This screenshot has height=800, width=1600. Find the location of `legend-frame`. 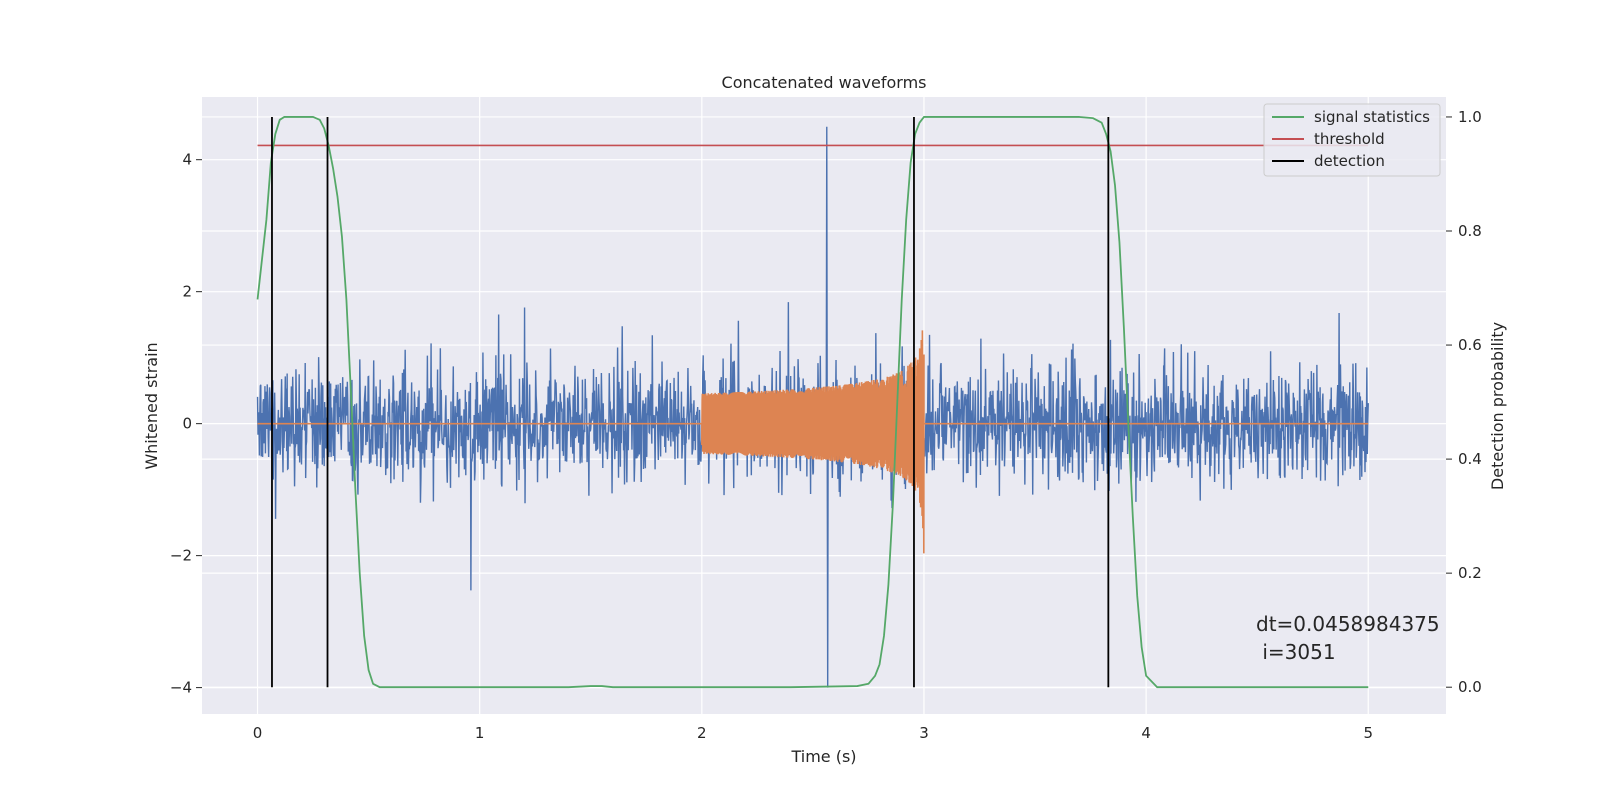

legend-frame is located at coordinates (1352, 140).